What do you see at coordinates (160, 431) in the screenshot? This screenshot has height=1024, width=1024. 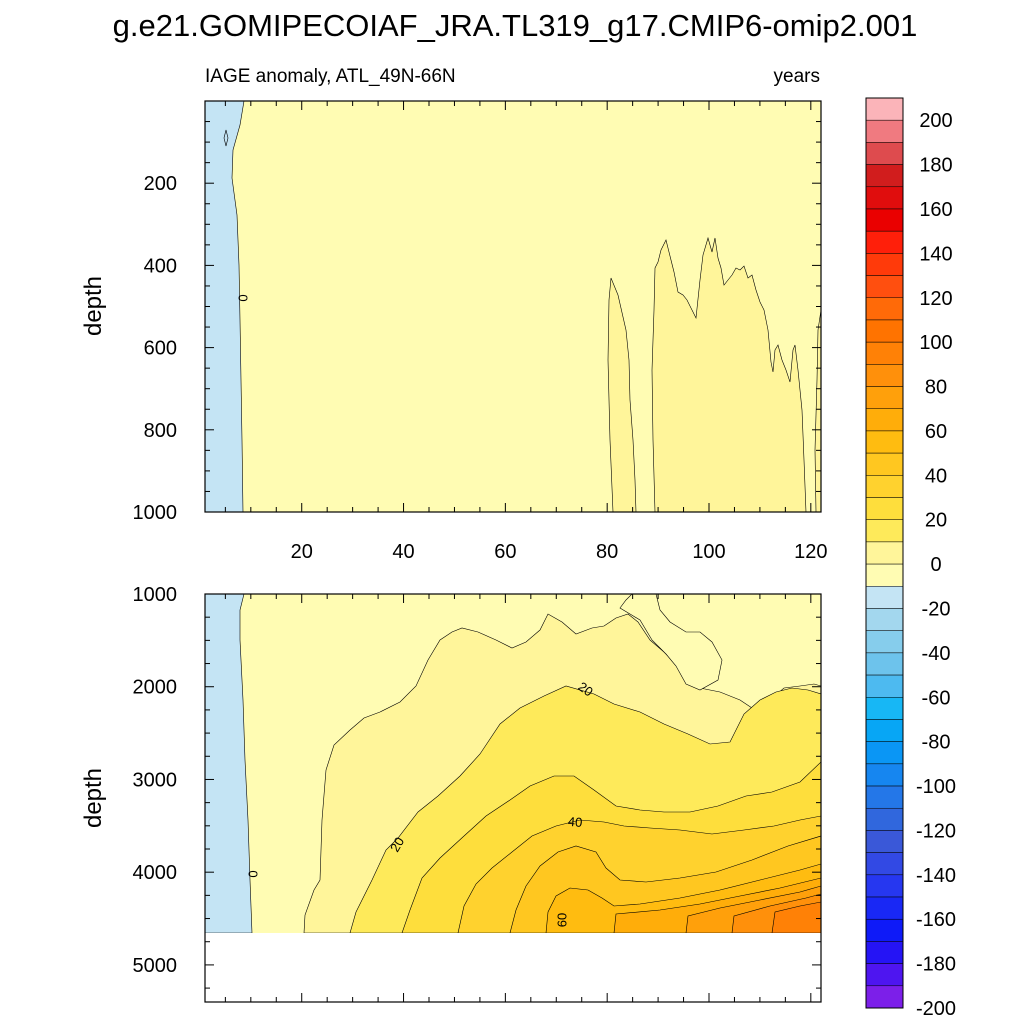 I see `y-tick-label: 800` at bounding box center [160, 431].